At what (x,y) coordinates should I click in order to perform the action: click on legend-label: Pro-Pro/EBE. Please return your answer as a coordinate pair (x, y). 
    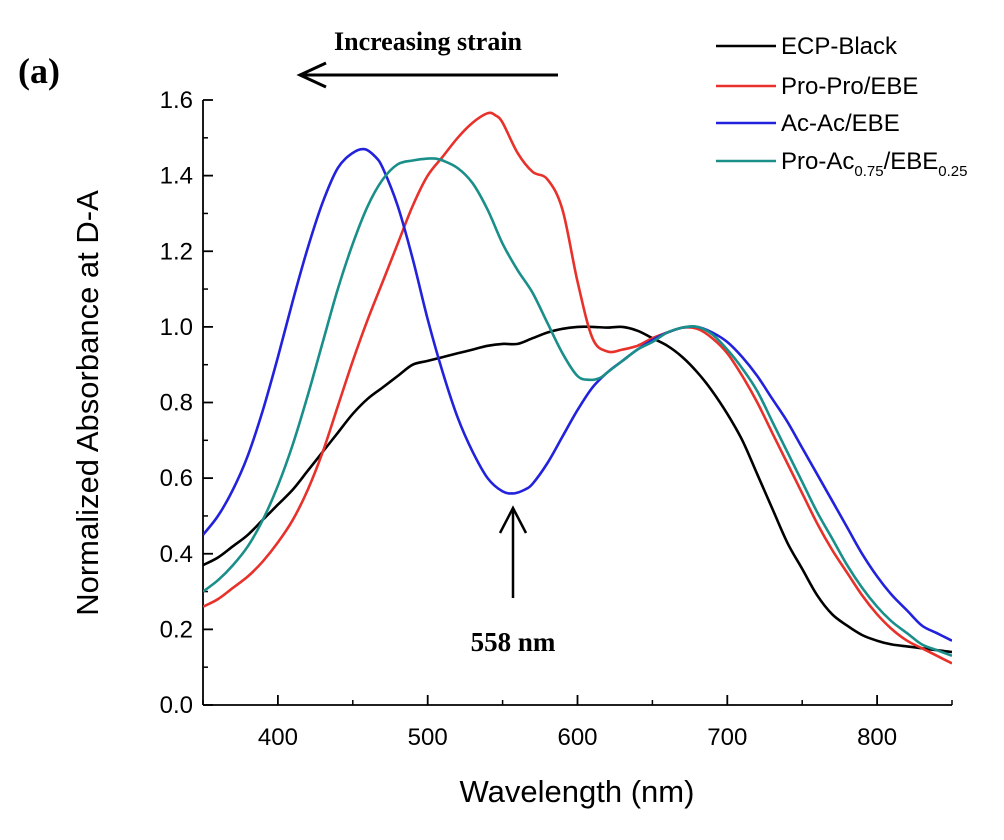
    Looking at the image, I should click on (849, 86).